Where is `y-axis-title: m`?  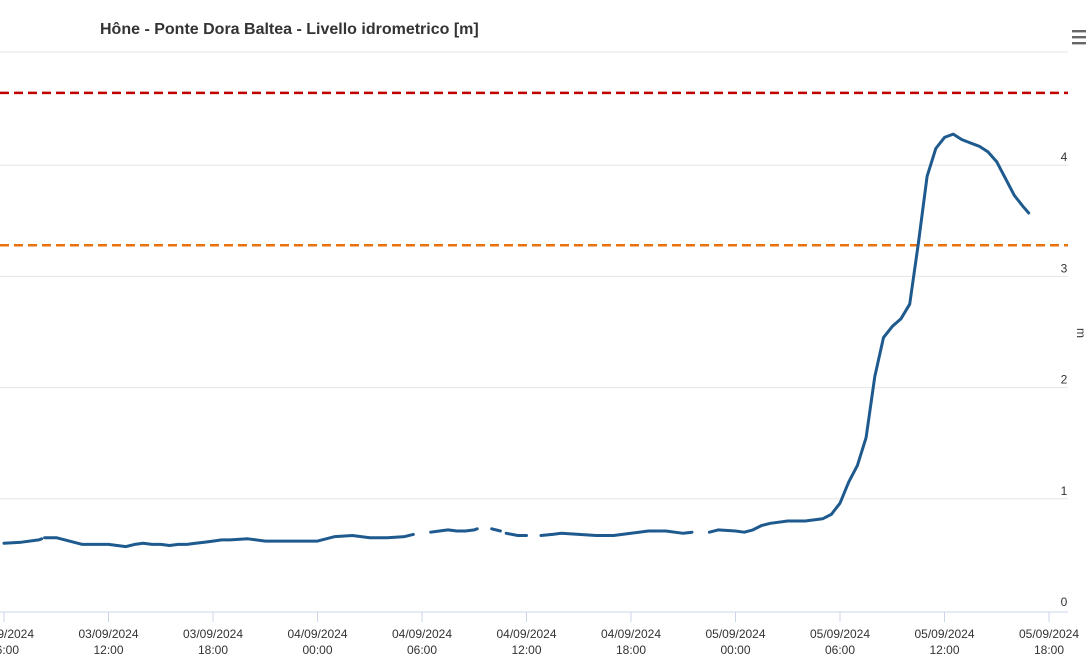 y-axis-title: m is located at coordinates (1081, 333).